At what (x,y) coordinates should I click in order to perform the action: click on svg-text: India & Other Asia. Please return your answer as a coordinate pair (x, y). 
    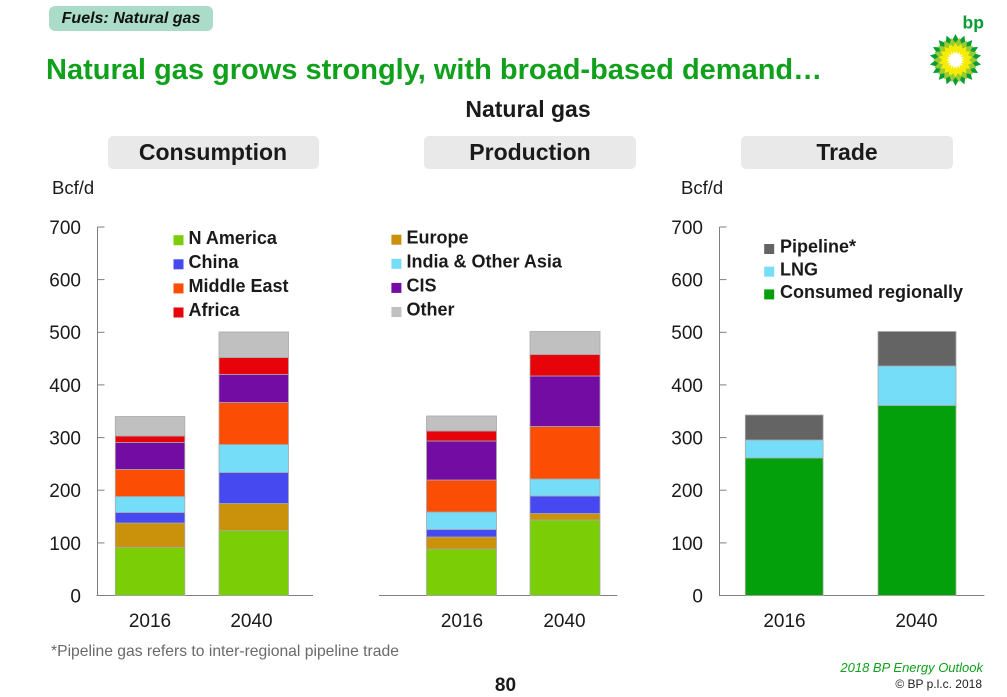
    Looking at the image, I should click on (485, 261).